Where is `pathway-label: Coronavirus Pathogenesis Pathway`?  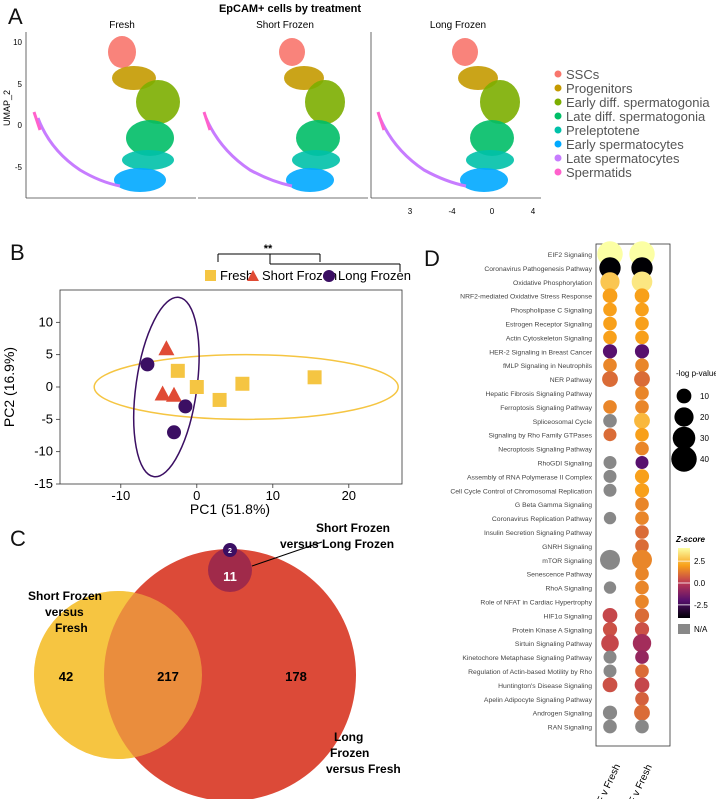 pathway-label: Coronavirus Pathogenesis Pathway is located at coordinates (538, 269).